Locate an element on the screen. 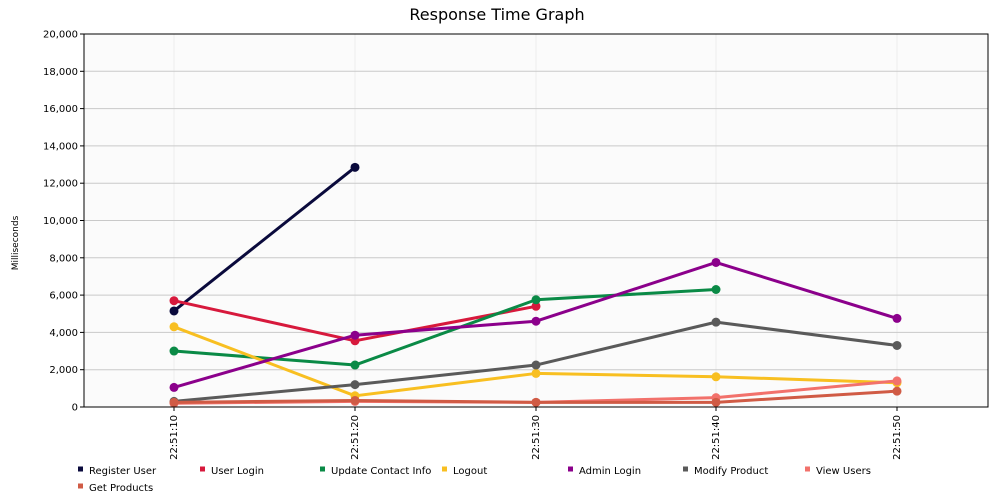  y-axis-label: Milliseconds is located at coordinates (16, 242).